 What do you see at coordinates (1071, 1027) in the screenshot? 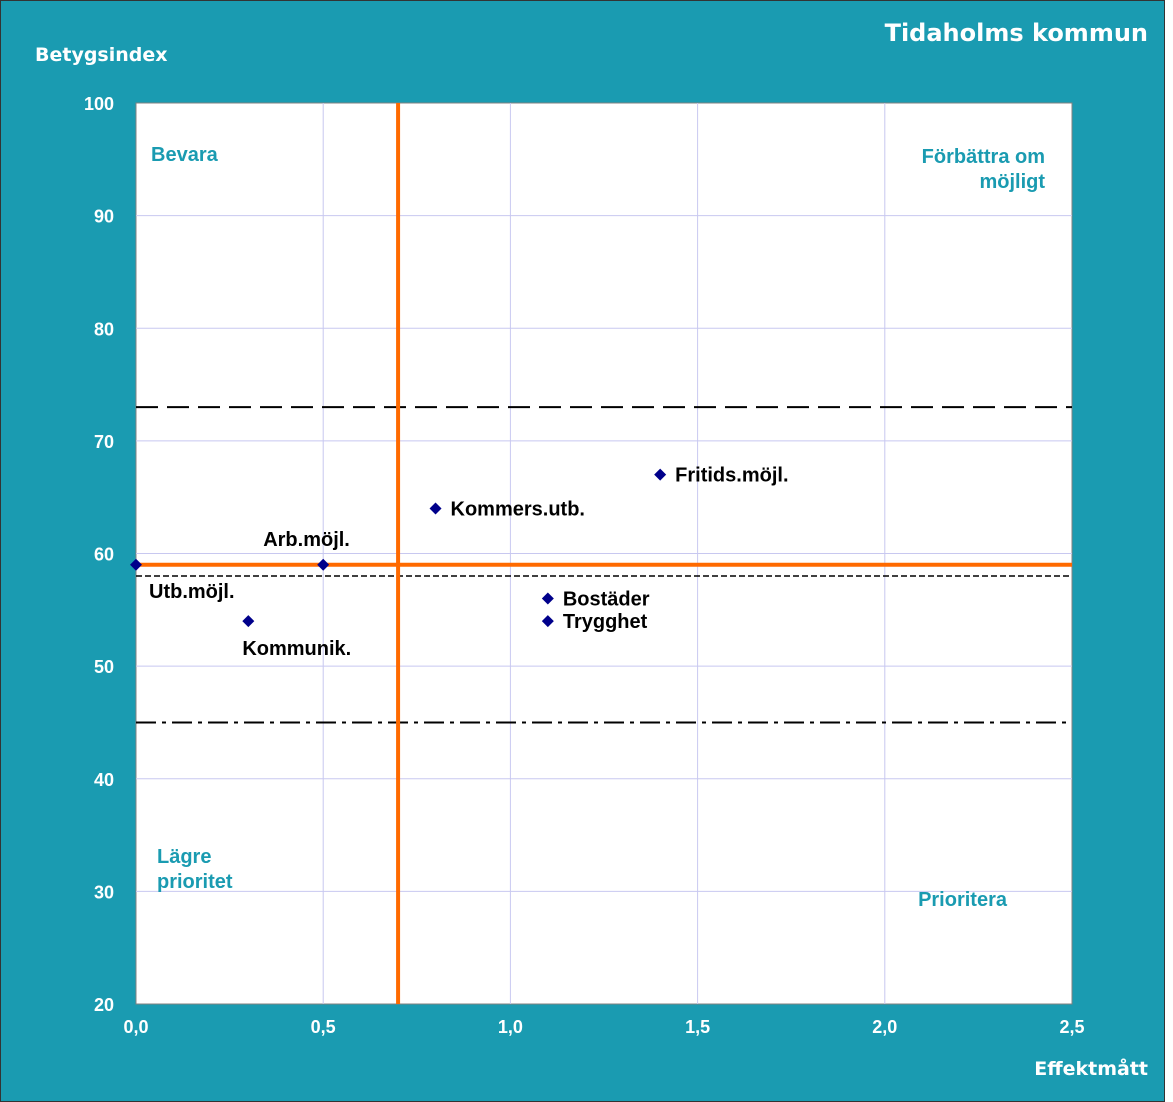
I see `x-tick-label: 2,5` at bounding box center [1071, 1027].